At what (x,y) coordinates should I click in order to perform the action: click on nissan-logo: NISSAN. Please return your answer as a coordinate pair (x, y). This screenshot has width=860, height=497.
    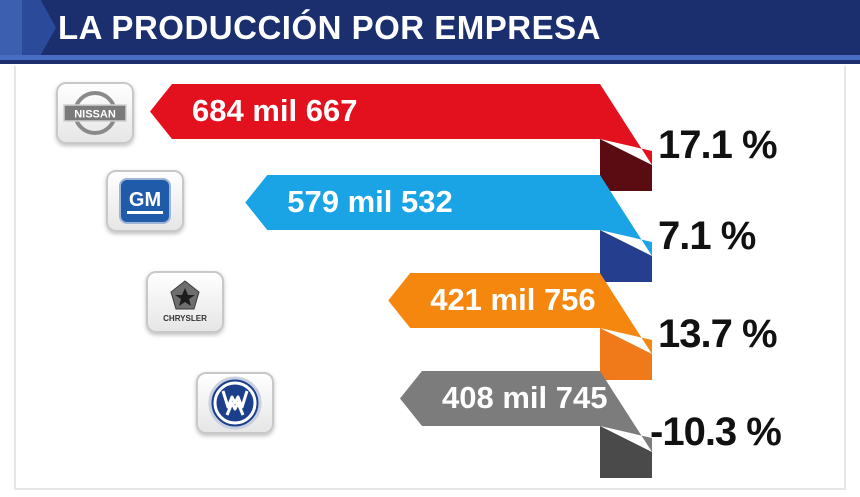
    Looking at the image, I should click on (95, 113).